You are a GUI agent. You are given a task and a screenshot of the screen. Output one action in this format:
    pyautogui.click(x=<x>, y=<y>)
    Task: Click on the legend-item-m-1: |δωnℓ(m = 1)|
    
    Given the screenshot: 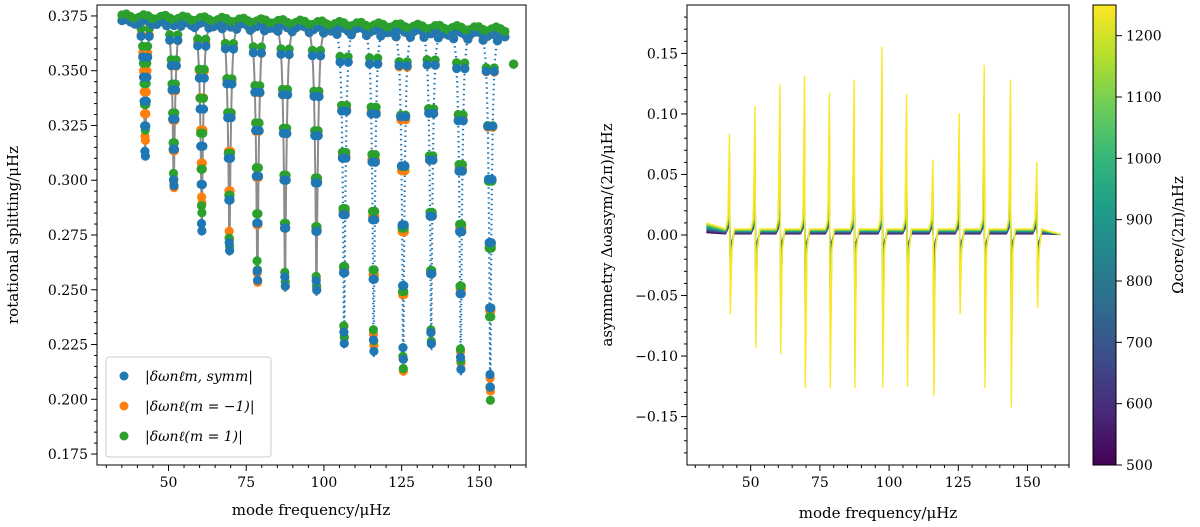 What is the action you would take?
    pyautogui.click(x=181, y=437)
    